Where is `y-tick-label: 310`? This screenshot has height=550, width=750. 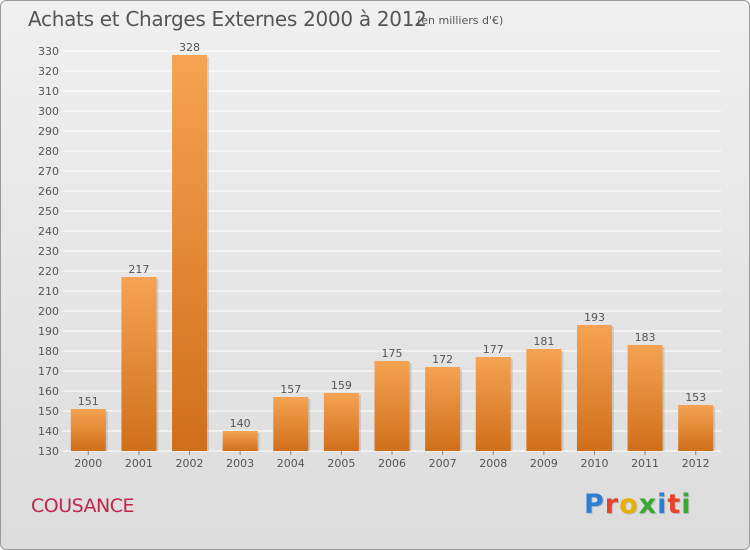
y-tick-label: 310 is located at coordinates (48, 91).